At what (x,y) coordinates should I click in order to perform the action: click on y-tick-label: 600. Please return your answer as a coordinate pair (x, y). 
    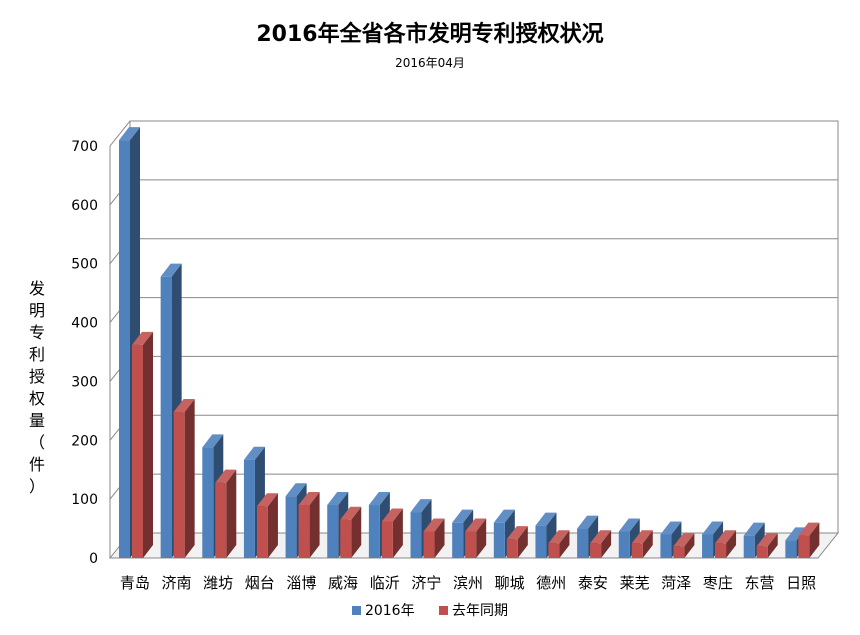
    Looking at the image, I should click on (84, 206).